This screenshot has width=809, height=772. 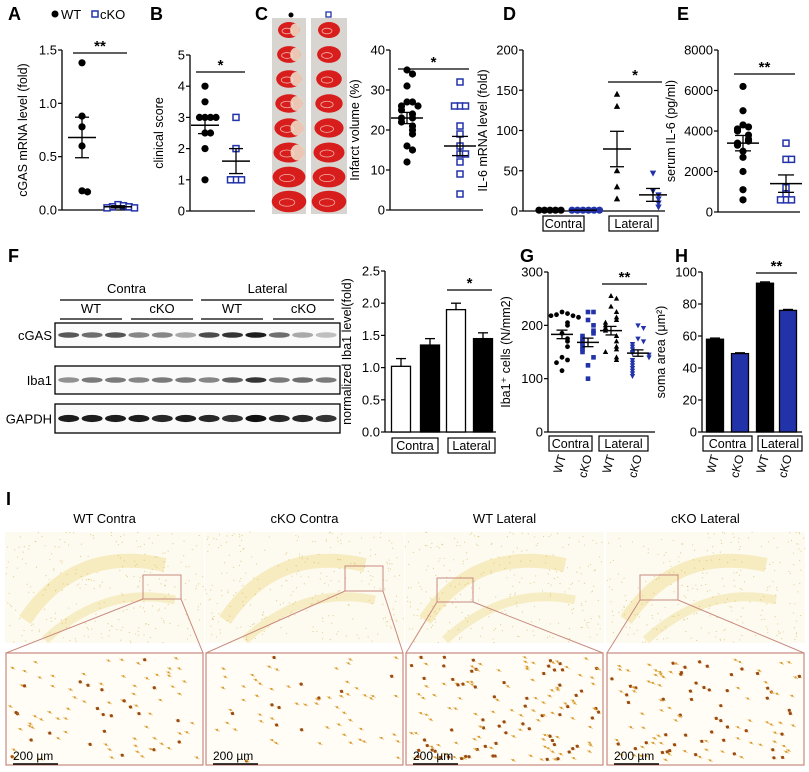 What do you see at coordinates (788, 371) in the screenshot?
I see `bar` at bounding box center [788, 371].